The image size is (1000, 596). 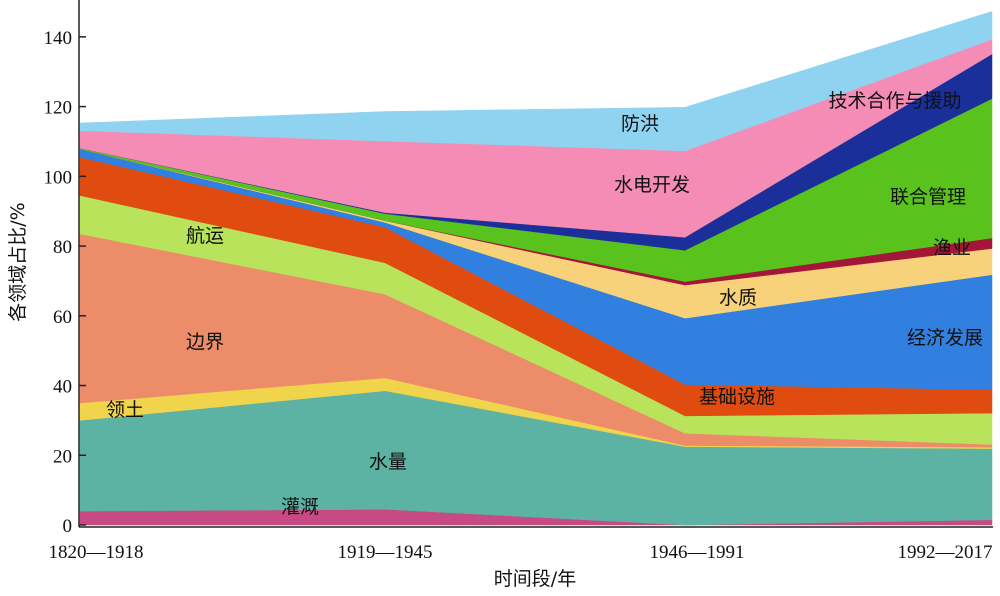 What do you see at coordinates (62, 387) in the screenshot?
I see `y-tick-label: 40` at bounding box center [62, 387].